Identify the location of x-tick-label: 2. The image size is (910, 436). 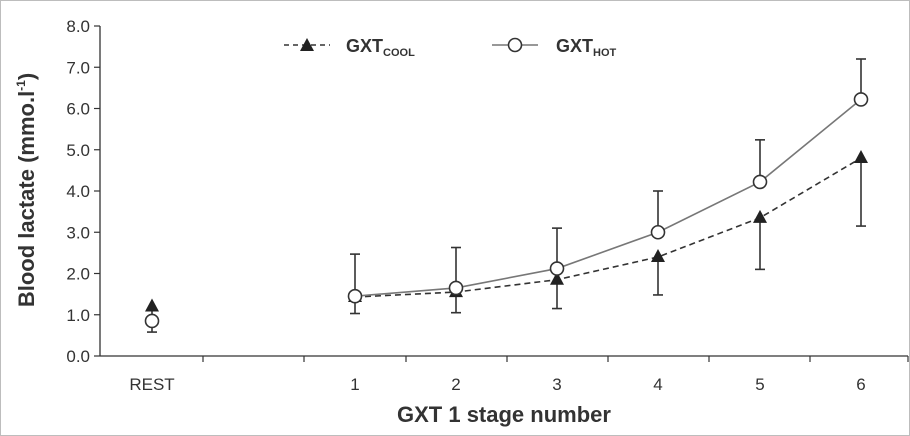
(455, 384).